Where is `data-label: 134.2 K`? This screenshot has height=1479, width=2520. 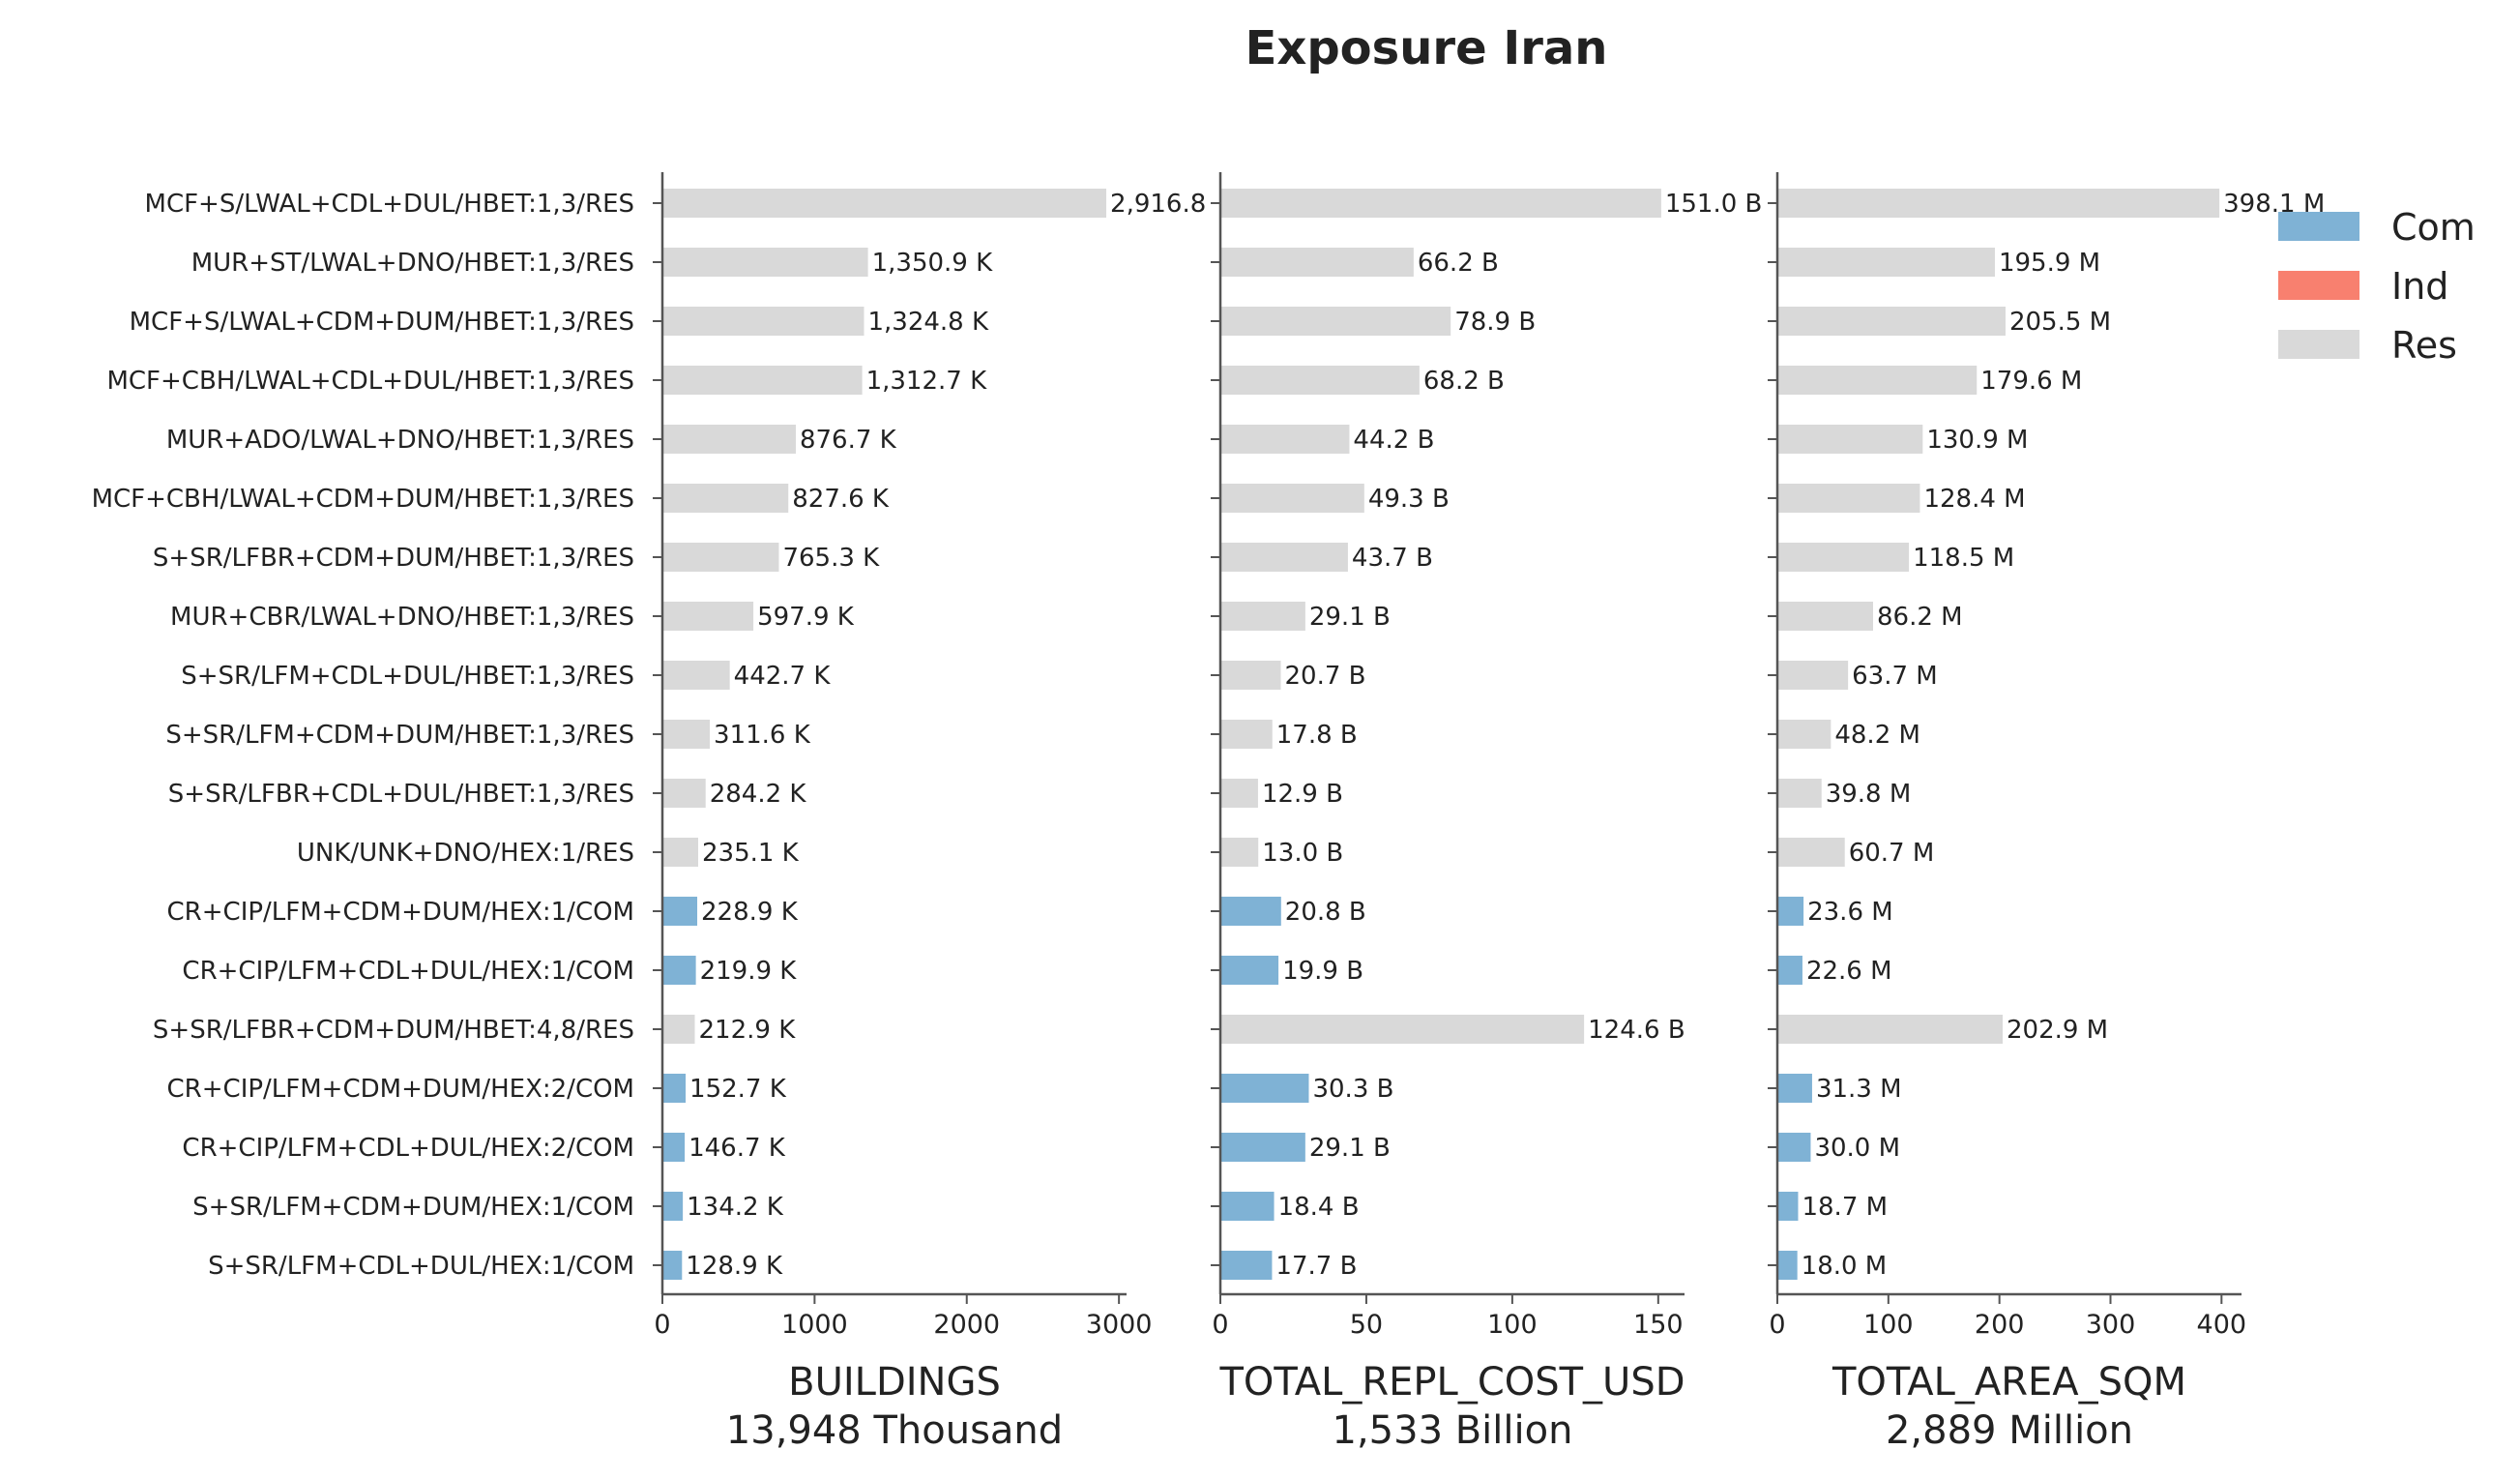 data-label: 134.2 K is located at coordinates (736, 1207).